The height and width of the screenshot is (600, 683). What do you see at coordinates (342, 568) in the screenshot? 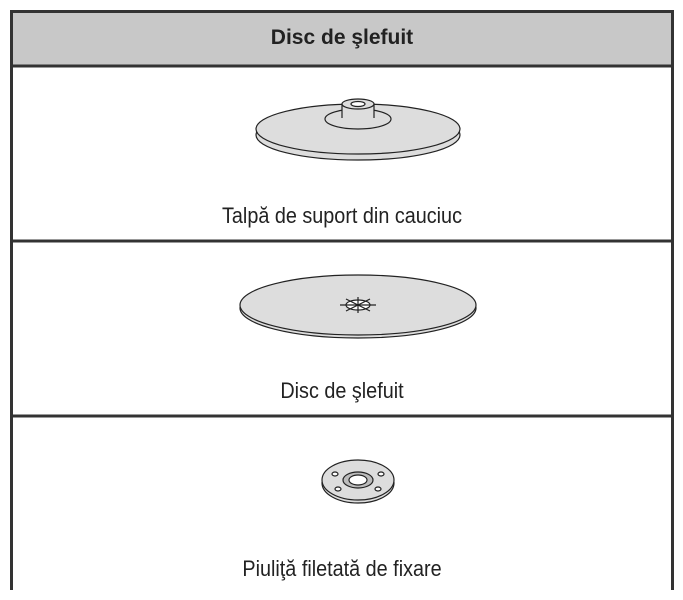
I see `row-label: Piuliţă filetată de fixare` at bounding box center [342, 568].